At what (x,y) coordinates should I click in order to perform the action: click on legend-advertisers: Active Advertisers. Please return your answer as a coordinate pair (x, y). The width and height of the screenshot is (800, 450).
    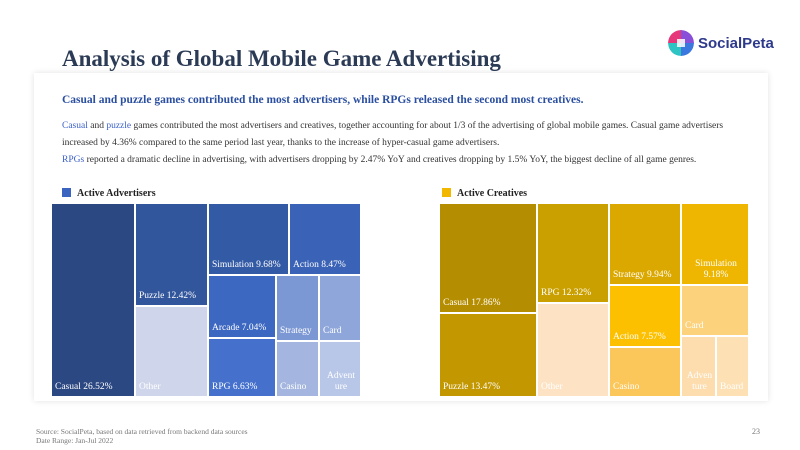
    Looking at the image, I should click on (109, 193).